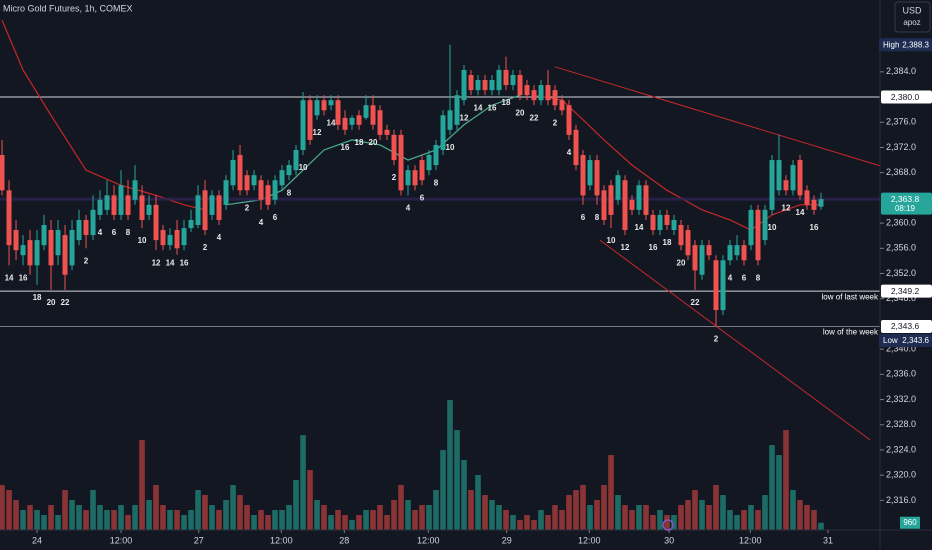 This screenshot has height=550, width=932. Describe the element at coordinates (589, 540) in the screenshot. I see `x-tick-label: 12:00` at that location.